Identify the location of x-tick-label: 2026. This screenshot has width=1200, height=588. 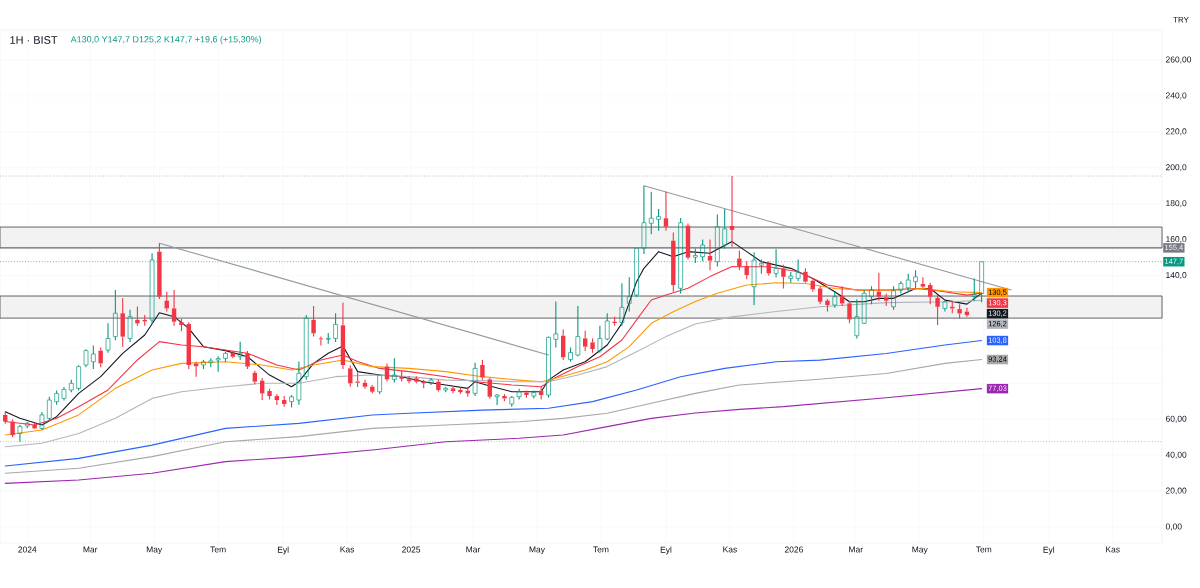
(793, 549).